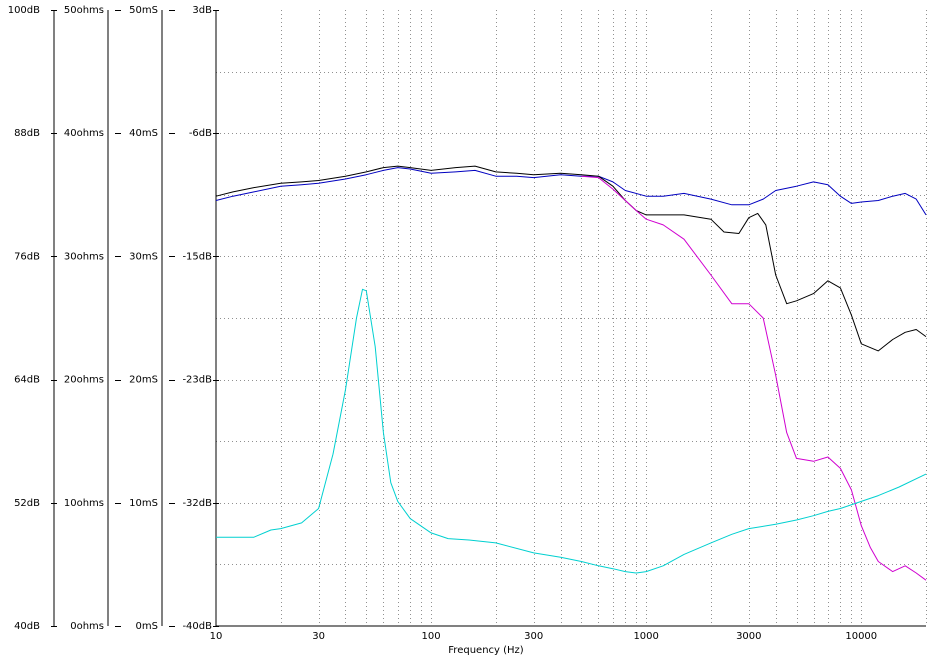 This screenshot has height=655, width=927. What do you see at coordinates (27, 503) in the screenshot?
I see `spl-axis-tick-label: 52dB` at bounding box center [27, 503].